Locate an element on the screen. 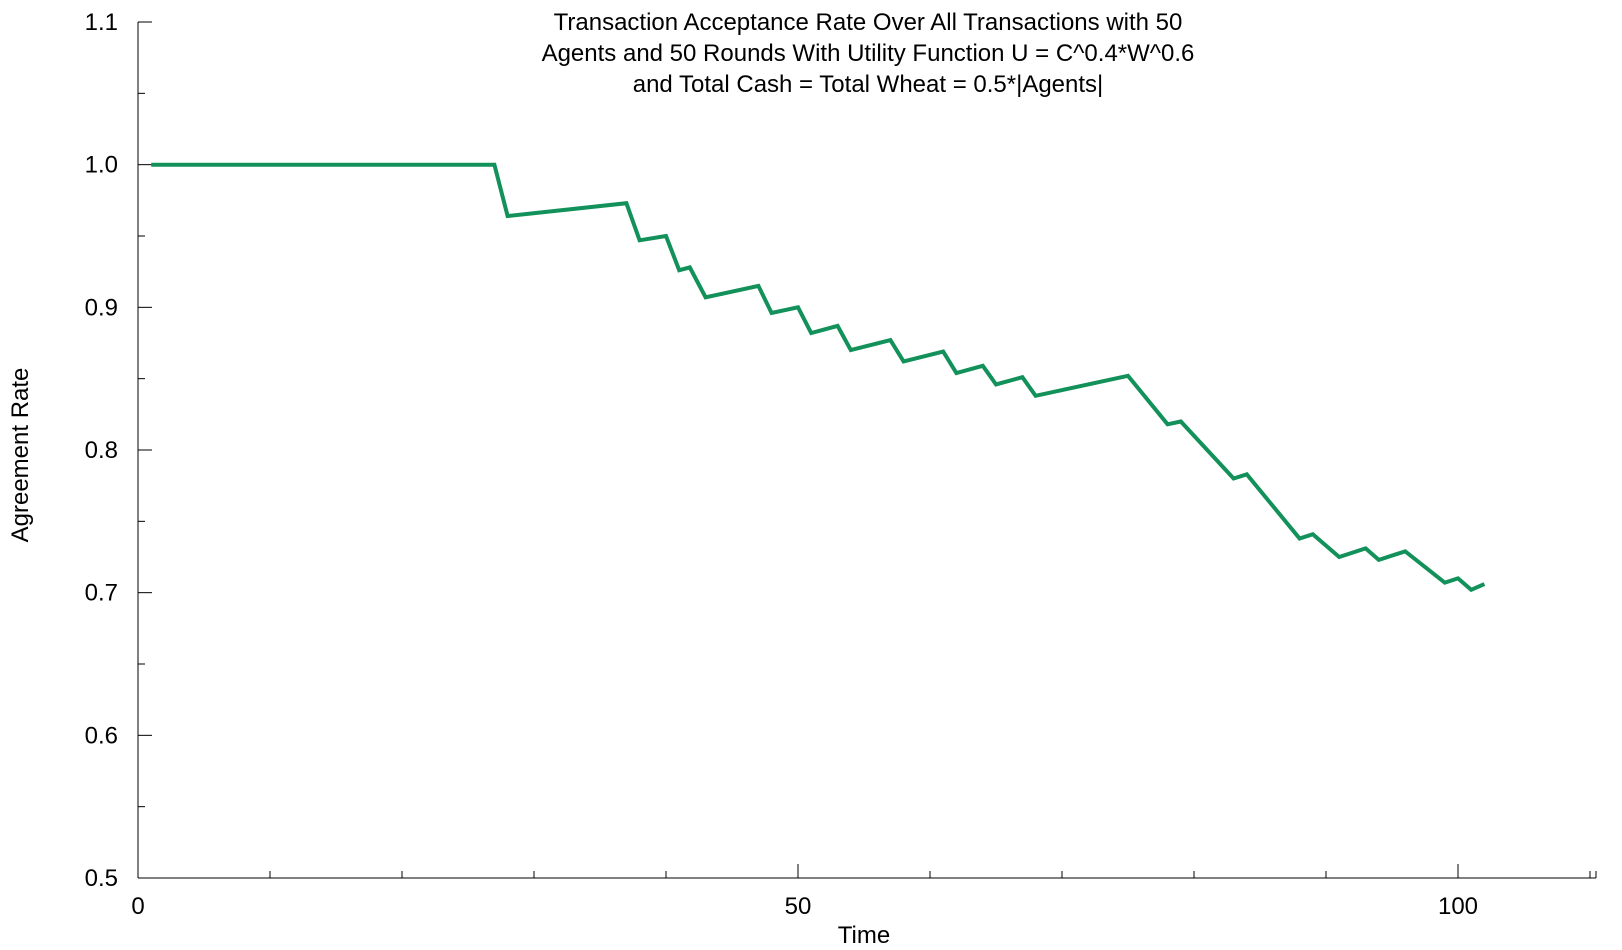 The width and height of the screenshot is (1622, 950). y-tick-label: 0.8 is located at coordinates (101, 450).